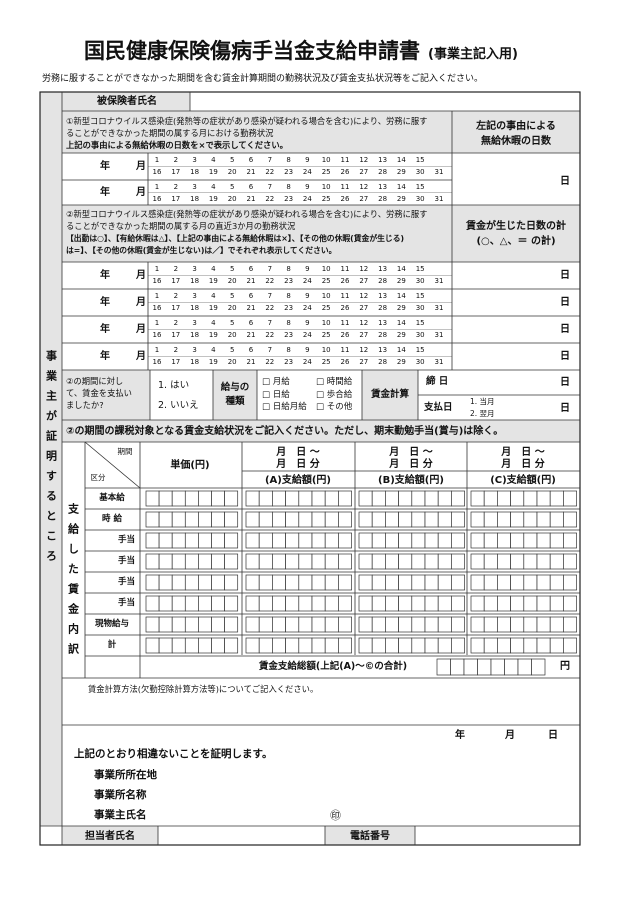 The height and width of the screenshot is (903, 630). Describe the element at coordinates (112, 497) in the screenshot. I see `row-label: 基本給` at that location.